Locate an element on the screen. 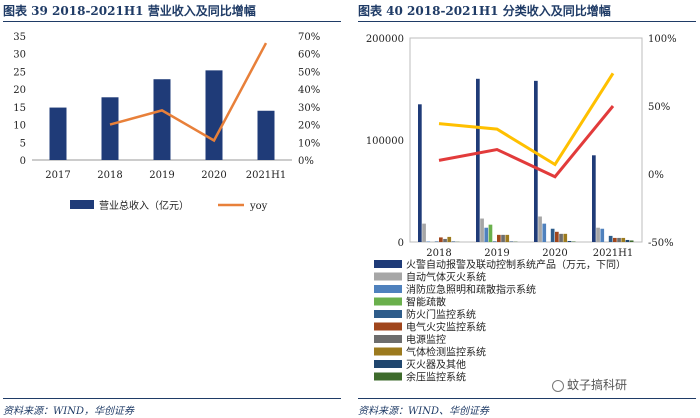 The height and width of the screenshot is (418, 700). left-y2tick-label: 30% is located at coordinates (309, 108).